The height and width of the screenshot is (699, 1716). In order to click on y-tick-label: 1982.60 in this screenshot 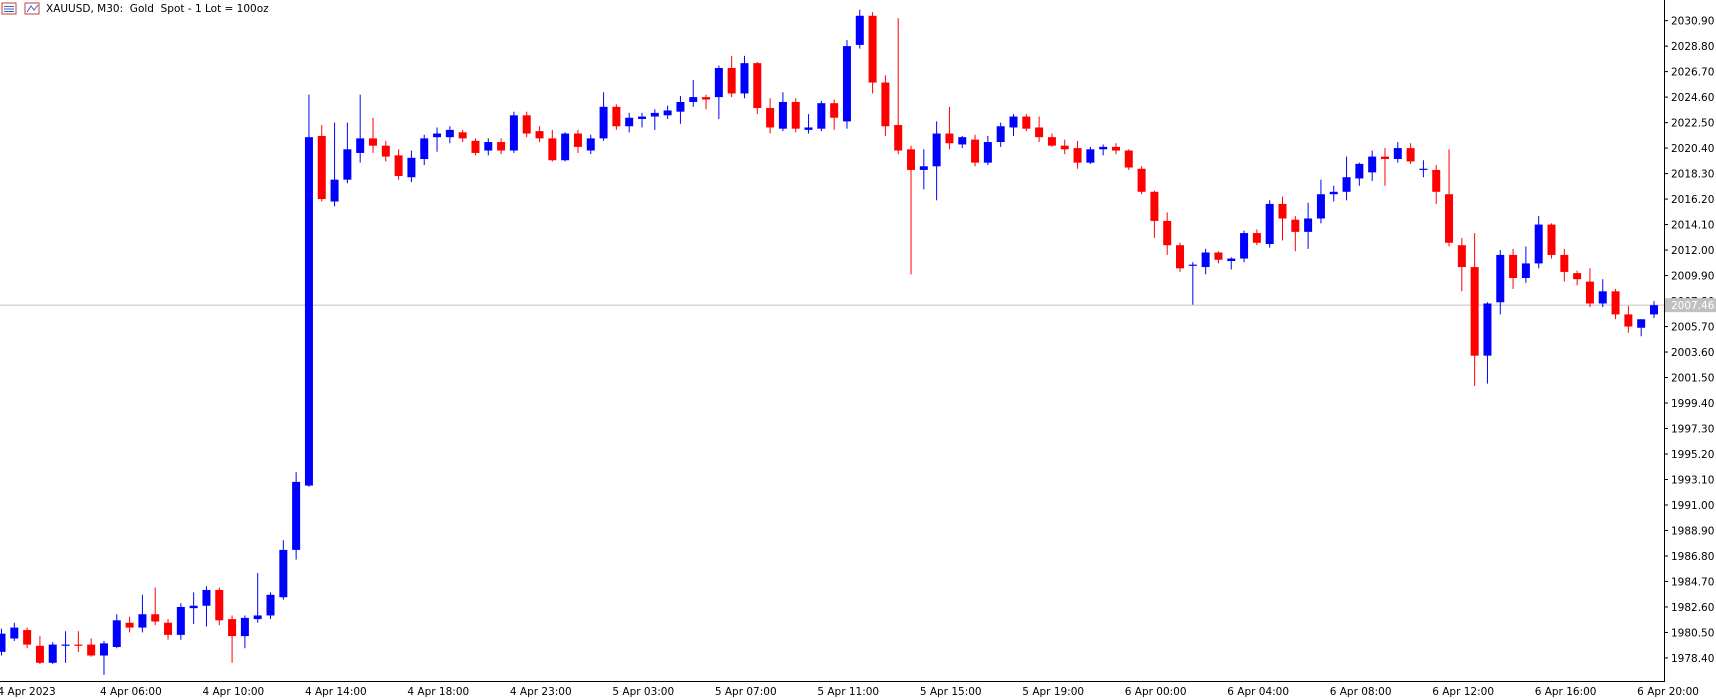, I will do `click(1692, 608)`.